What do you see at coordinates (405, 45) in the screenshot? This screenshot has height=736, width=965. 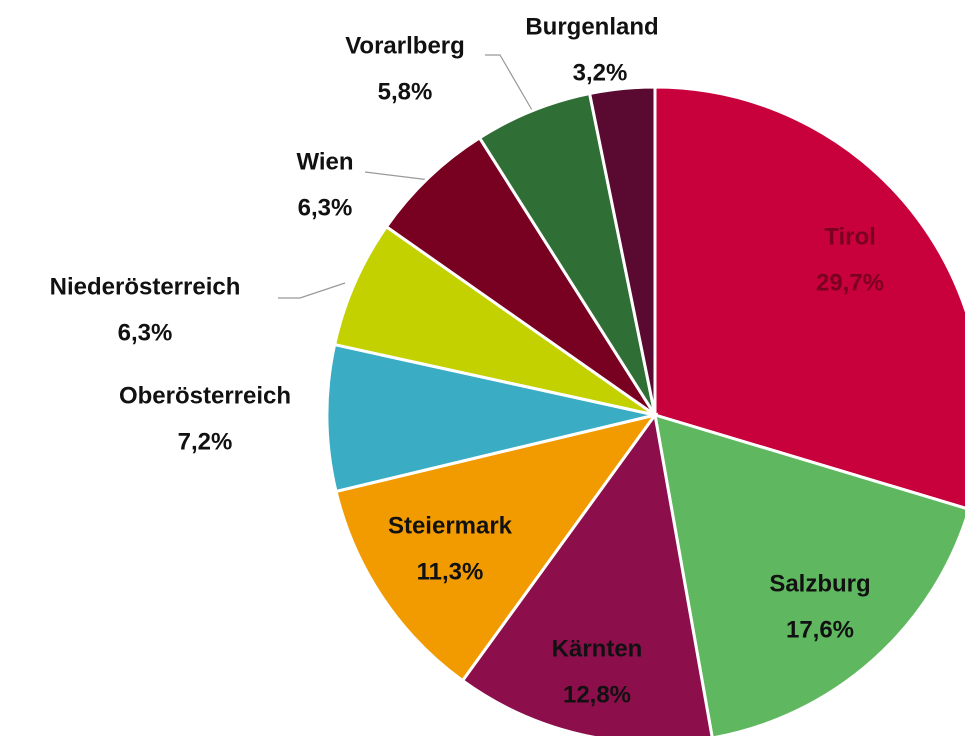 I see `slice-label: Vorarlberg` at bounding box center [405, 45].